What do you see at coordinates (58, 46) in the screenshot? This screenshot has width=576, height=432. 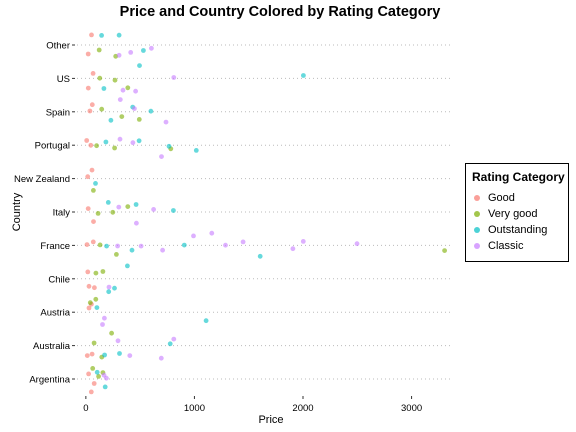 I see `y-tick-label: Other` at bounding box center [58, 46].